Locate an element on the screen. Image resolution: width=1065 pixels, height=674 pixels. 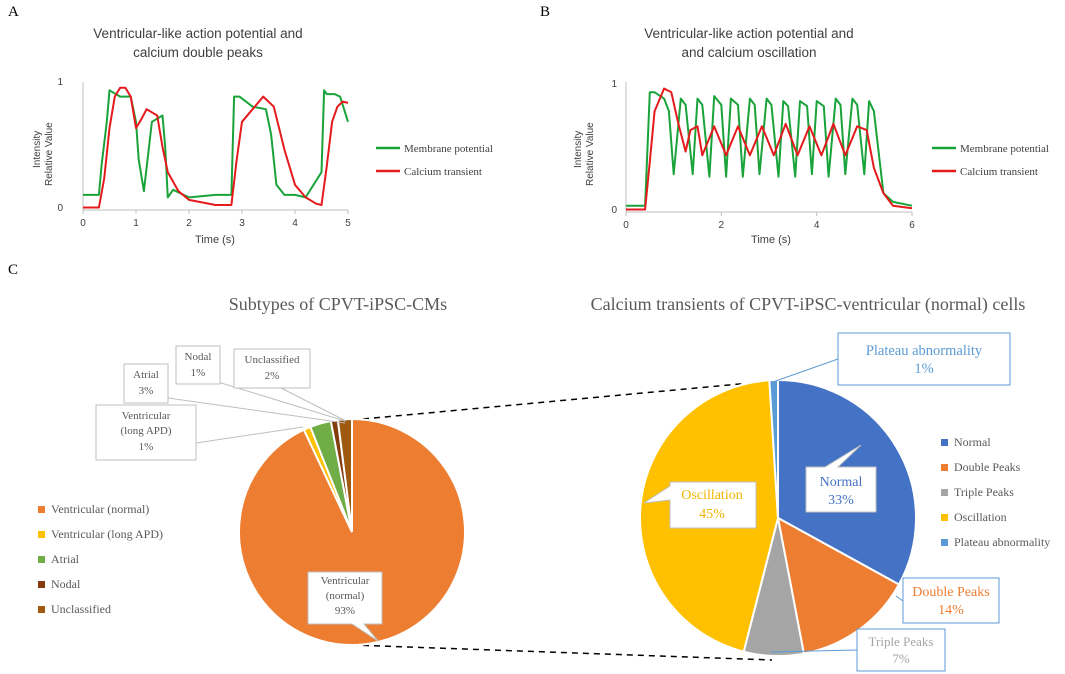
callout-unclassified-box is located at coordinates (272, 368).